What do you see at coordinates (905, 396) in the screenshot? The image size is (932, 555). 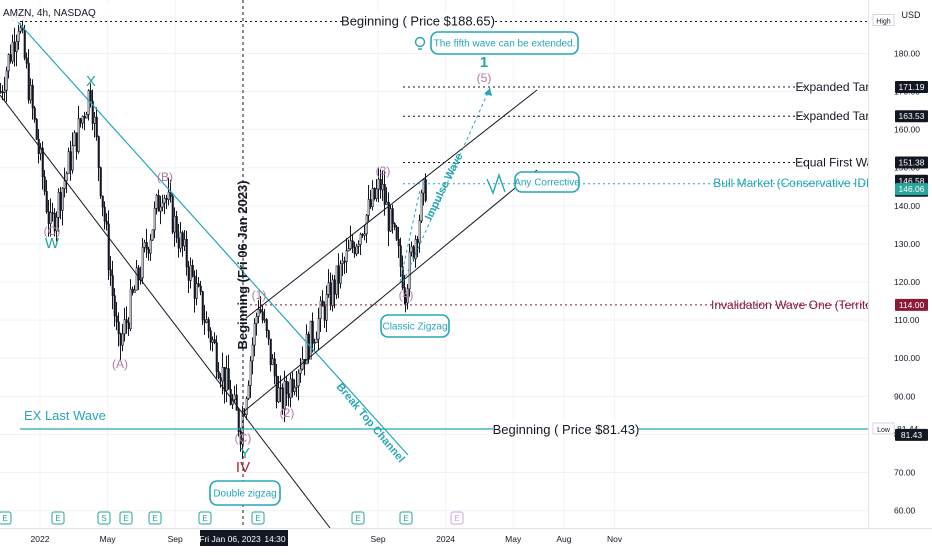 I see `price-tick: 90.00` at bounding box center [905, 396].